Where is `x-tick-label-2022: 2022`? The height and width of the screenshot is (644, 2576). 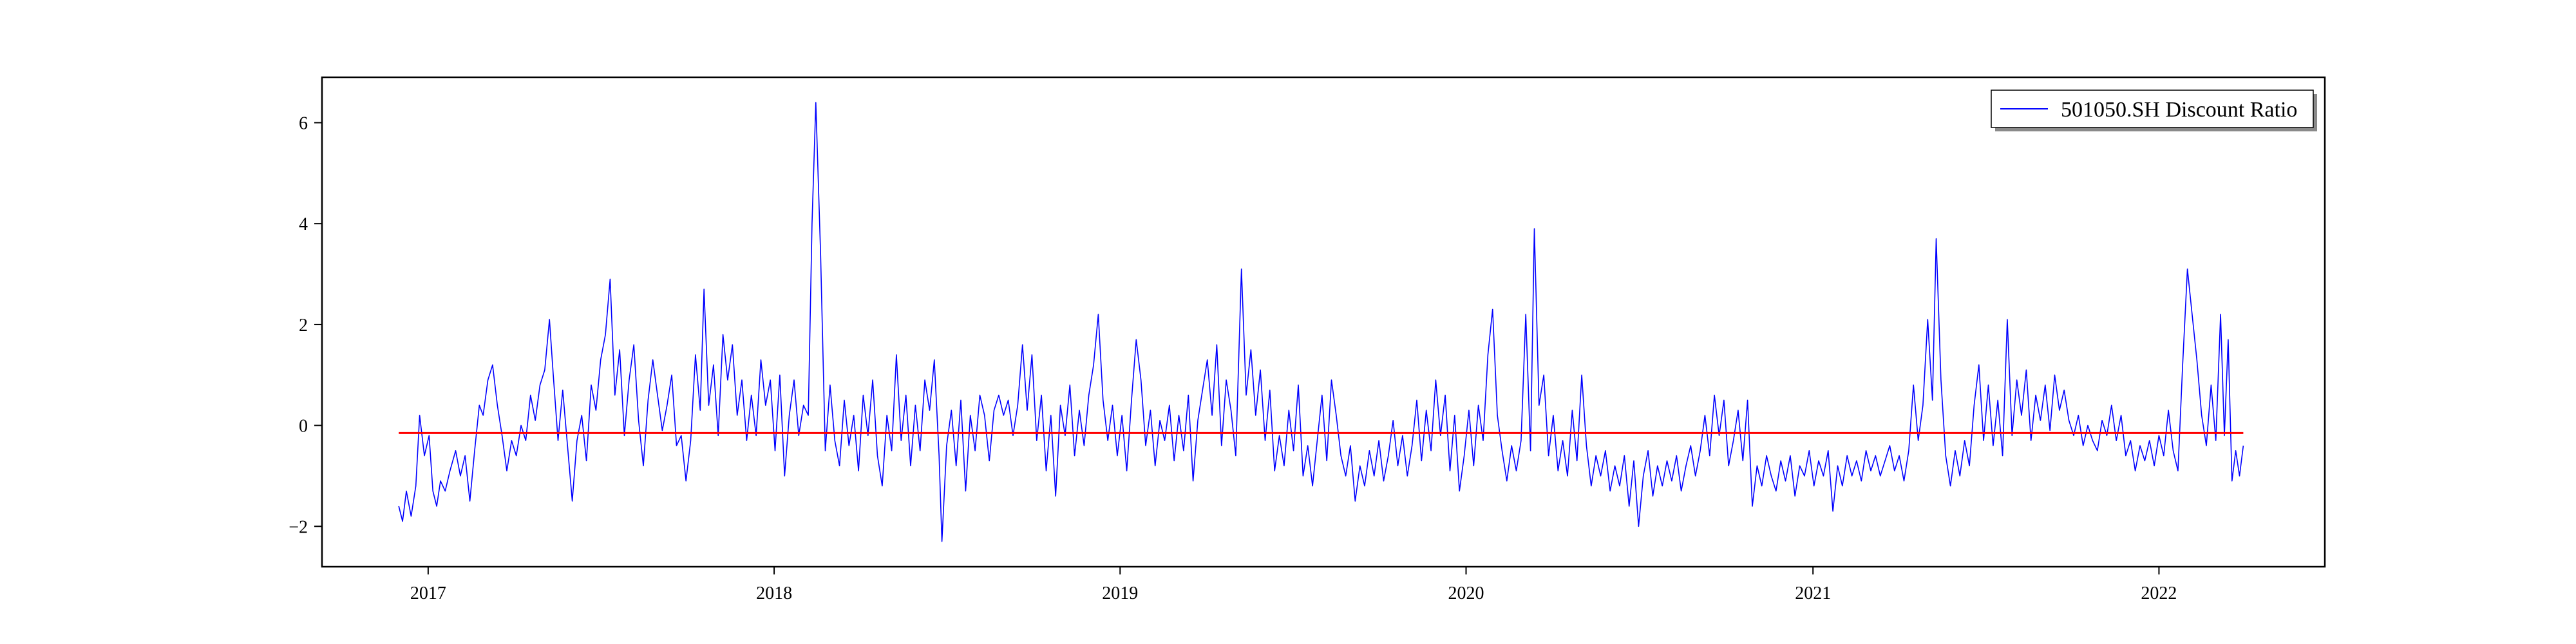 x-tick-label-2022: 2022 is located at coordinates (2159, 593).